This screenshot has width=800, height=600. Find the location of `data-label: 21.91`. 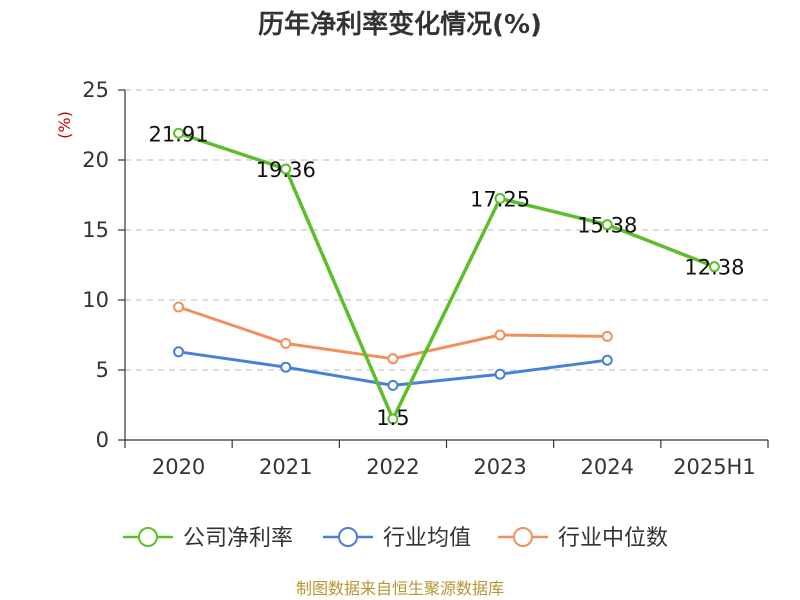

data-label: 21.91 is located at coordinates (179, 134).